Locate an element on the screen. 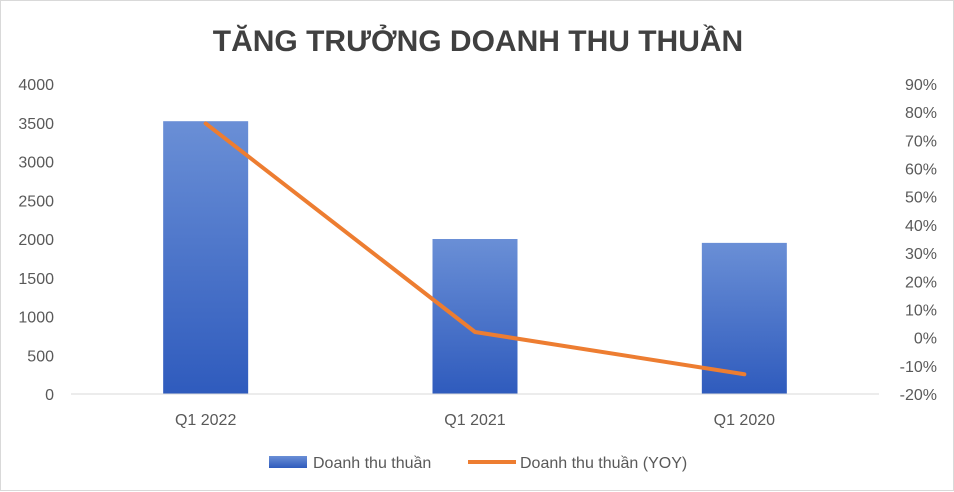  left-axis-ticks: 0 500 1000 1500 2000 2500 3000 3500 4000 is located at coordinates (36, 240).